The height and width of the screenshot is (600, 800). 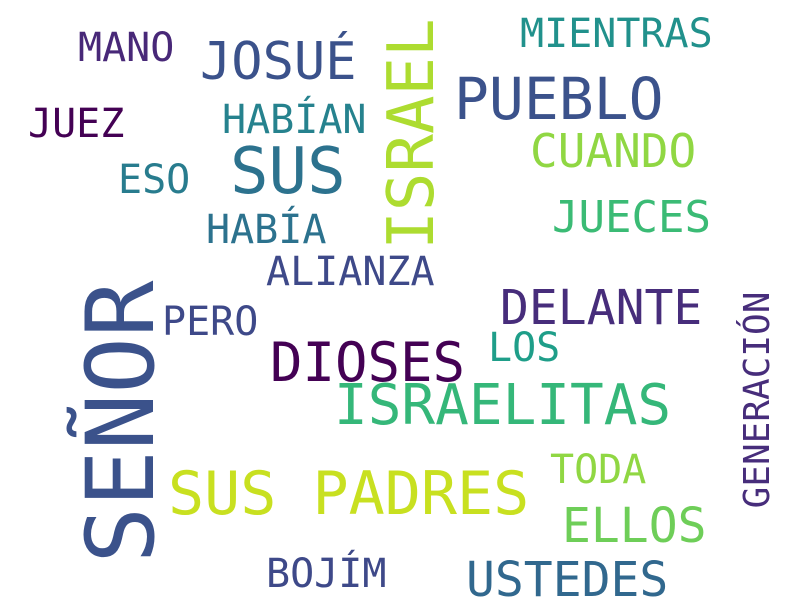 I want to click on word-bojim: BOJÍM, so click(x=326, y=574).